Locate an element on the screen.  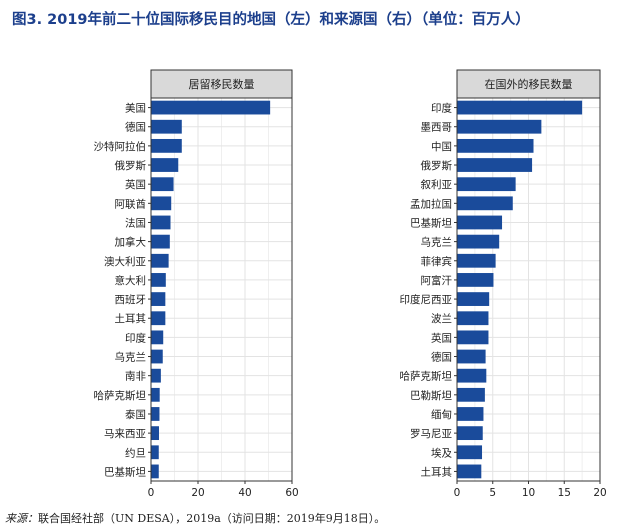
bar-约旦 is located at coordinates (155, 452).